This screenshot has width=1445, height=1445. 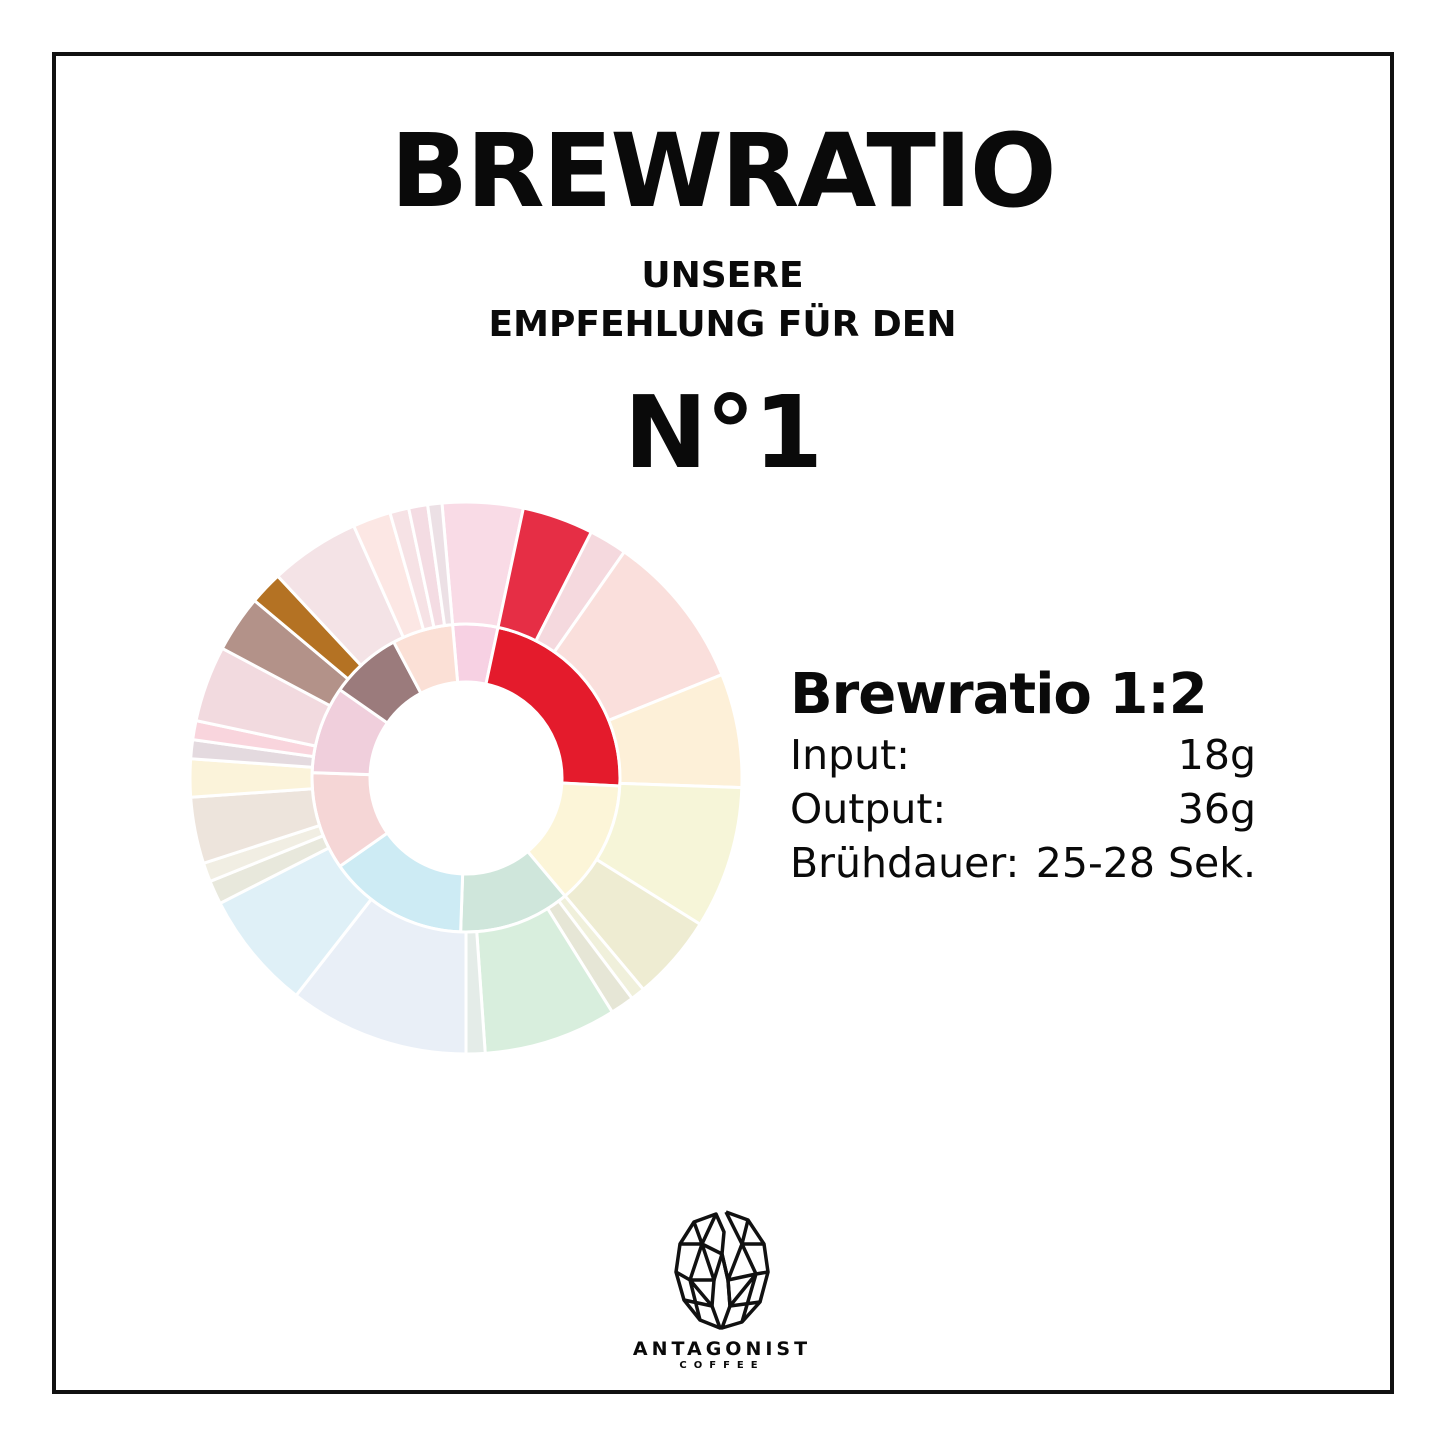 I want to click on row-label: Brühdauer:, so click(x=905, y=863).